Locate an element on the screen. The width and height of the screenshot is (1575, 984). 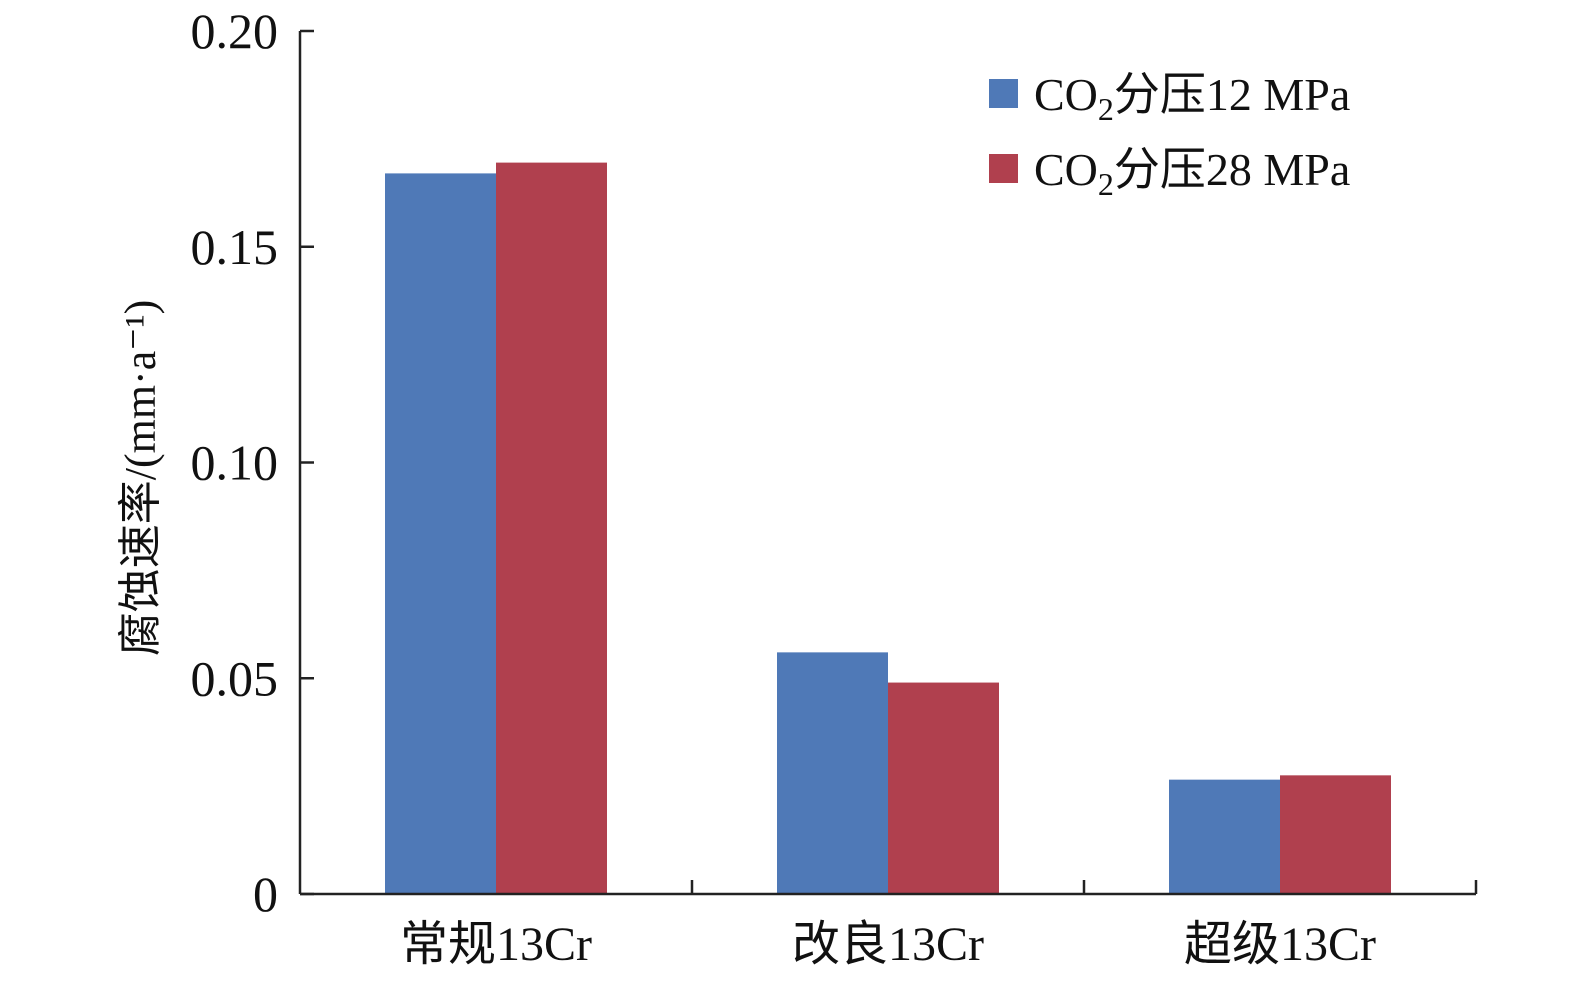
legend-label: CO2分压28 MPa is located at coordinates (1192, 173).